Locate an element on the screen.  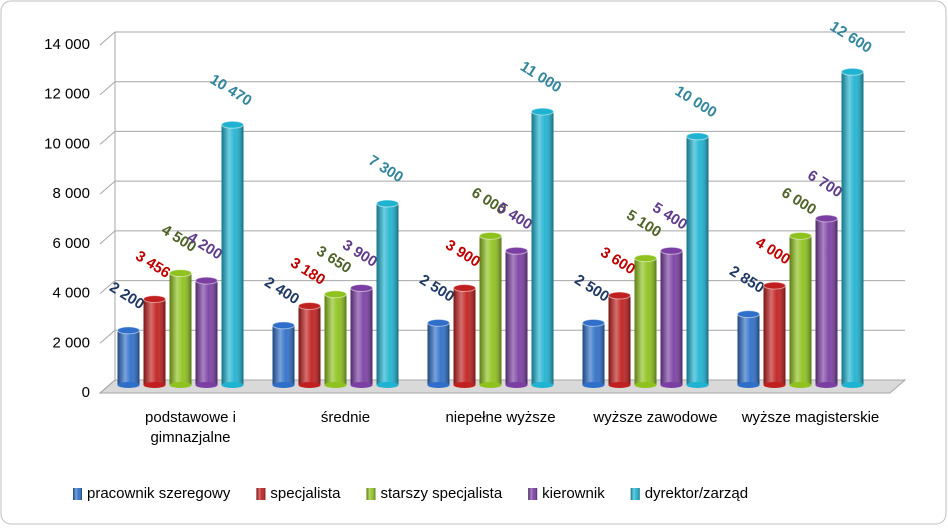
y-tick-label: 8 000 is located at coordinates (71, 193).